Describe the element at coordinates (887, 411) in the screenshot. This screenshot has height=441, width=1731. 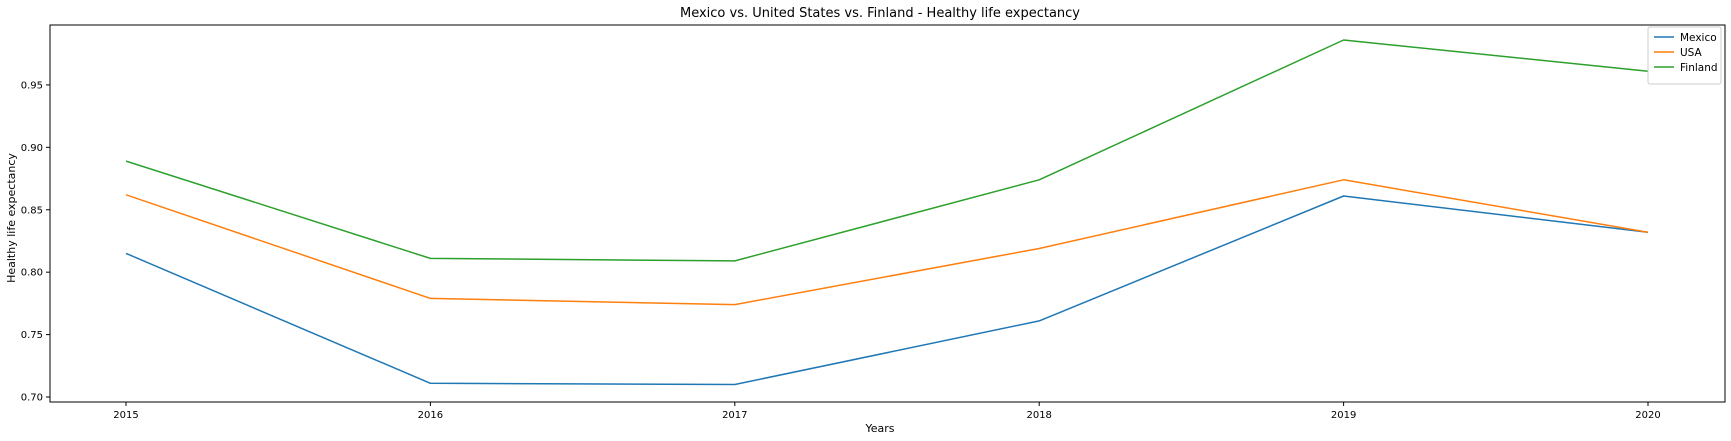
I see `x-axis: 2015 2016 2017 2018 2019 2020` at that location.